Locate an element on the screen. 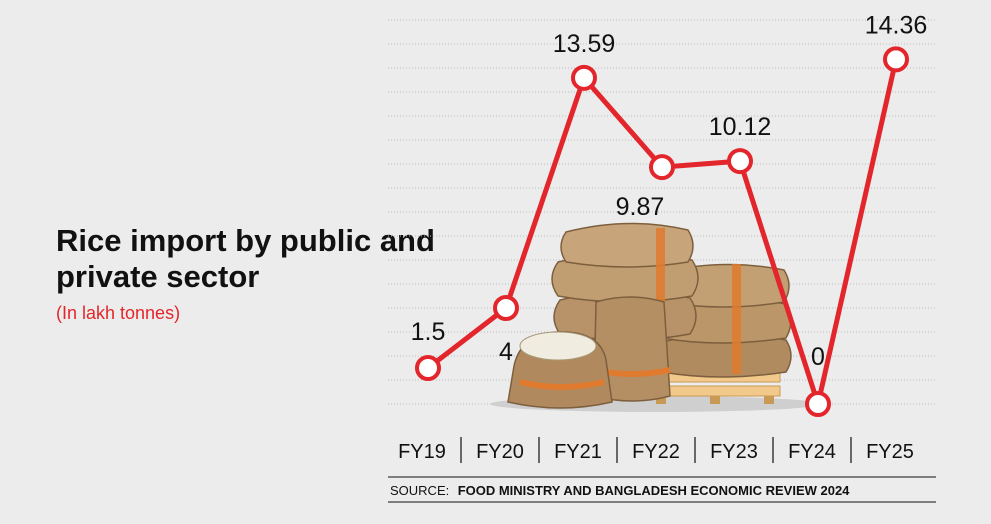  tick-label-fy21: FY21 is located at coordinates (578, 452).